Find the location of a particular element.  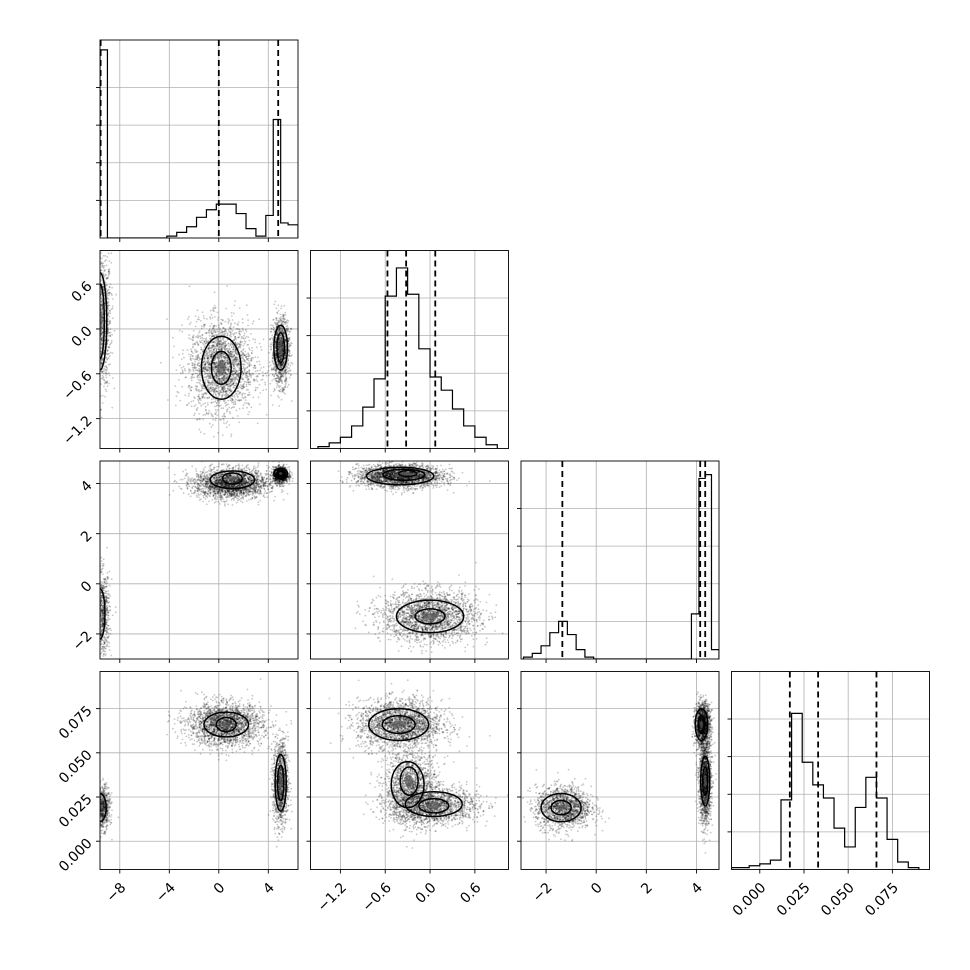

x-tick-label: 0.0 is located at coordinates (426, 893).